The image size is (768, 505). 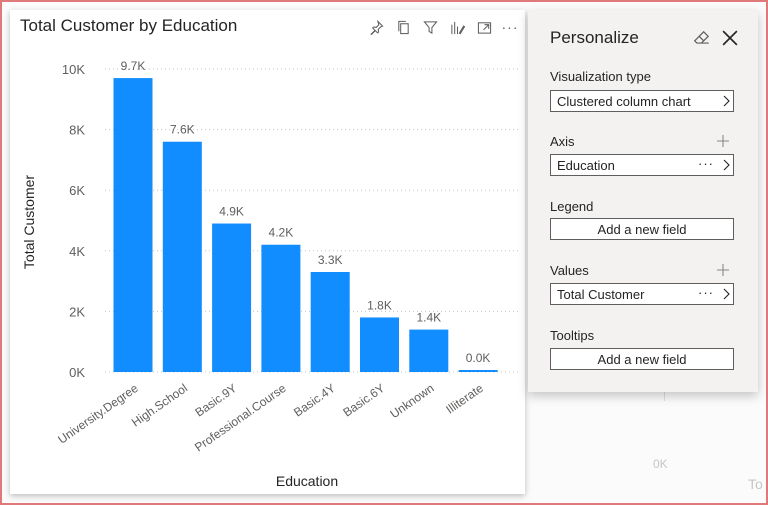 I want to click on x-tick-label: Unknown, so click(x=412, y=401).